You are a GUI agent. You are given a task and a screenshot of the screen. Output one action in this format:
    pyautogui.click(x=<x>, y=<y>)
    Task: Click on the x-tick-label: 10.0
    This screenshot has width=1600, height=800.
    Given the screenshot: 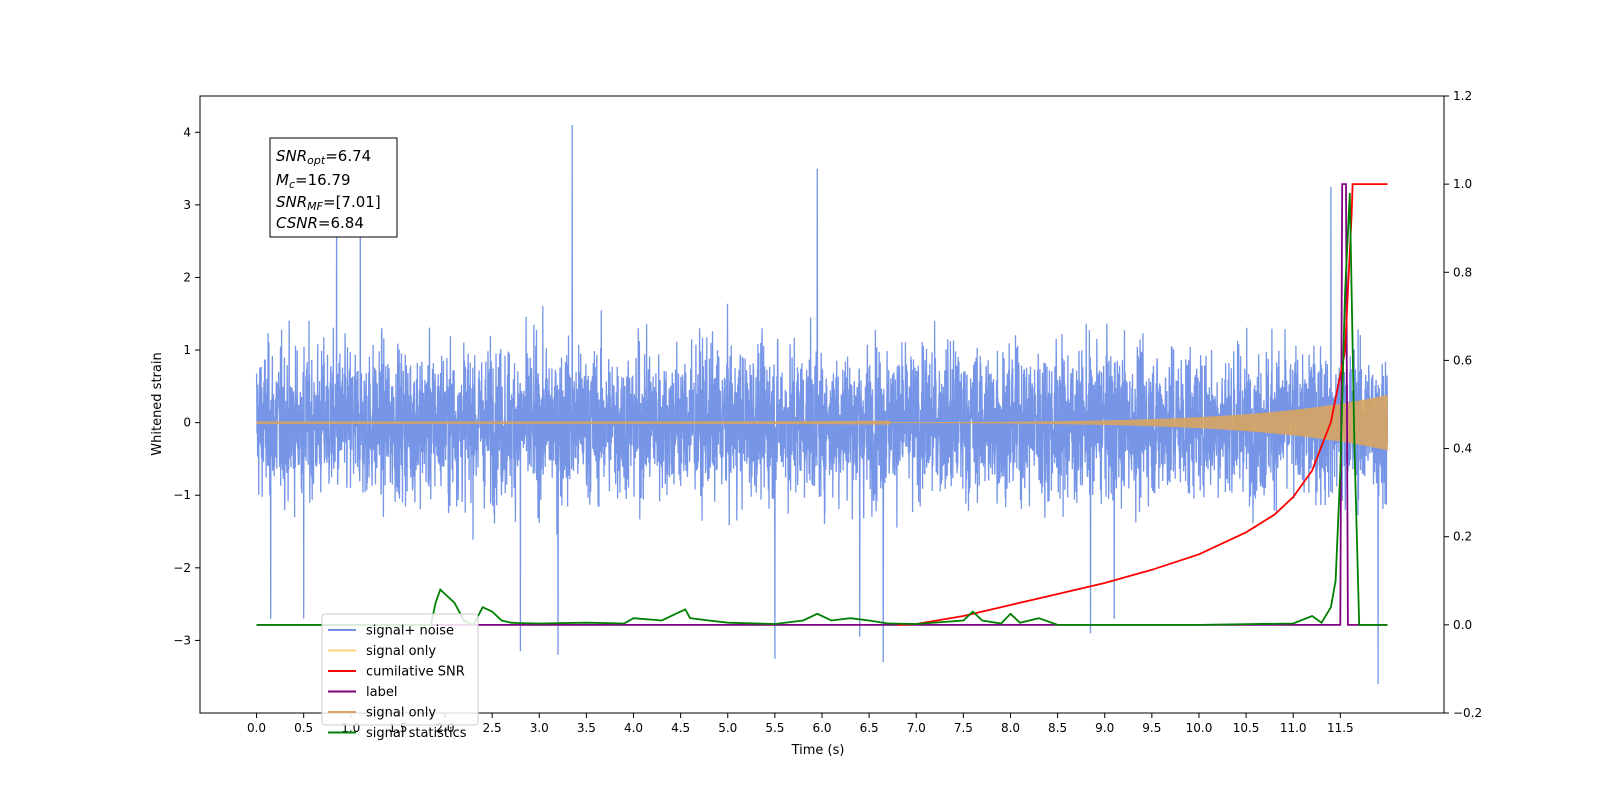 What is the action you would take?
    pyautogui.click(x=1199, y=728)
    